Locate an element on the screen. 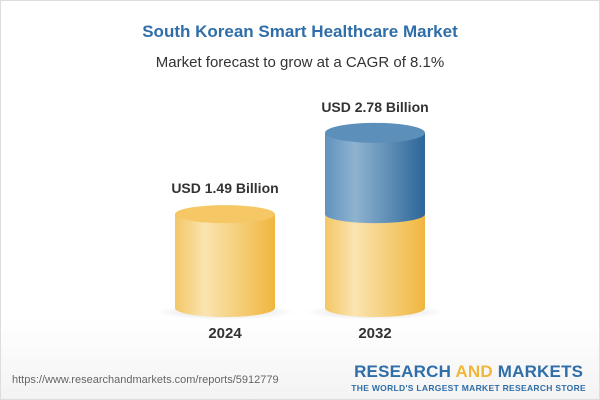 The height and width of the screenshot is (400, 600). chart-title: South Korean Smart Healthcare Market is located at coordinates (300, 31).